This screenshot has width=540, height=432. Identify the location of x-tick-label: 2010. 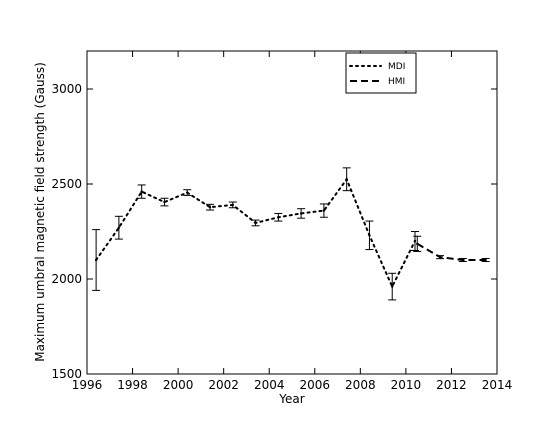
(406, 385).